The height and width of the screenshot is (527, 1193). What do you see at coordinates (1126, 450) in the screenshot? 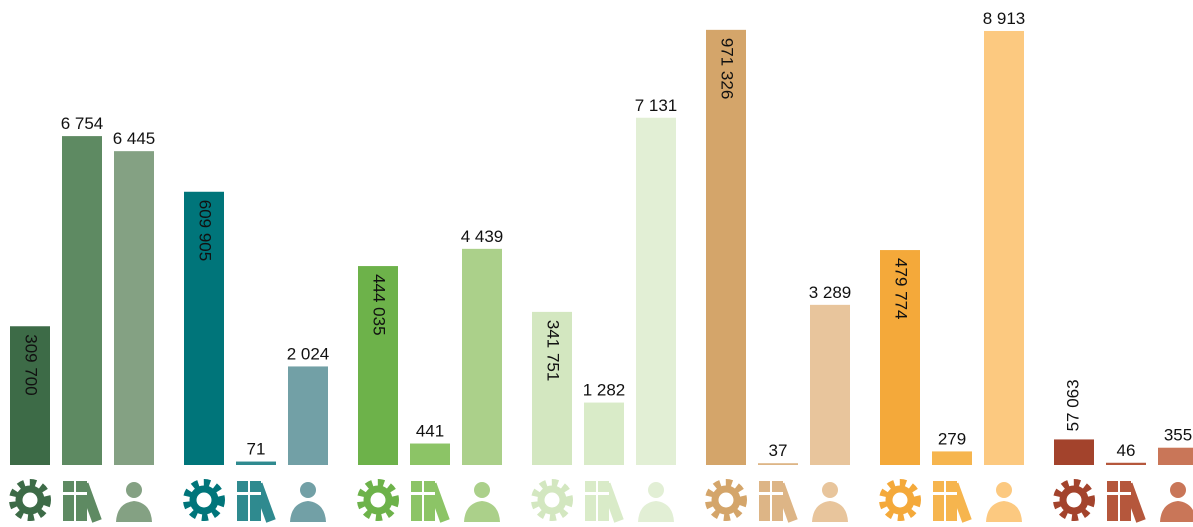
I see `value-label: 46` at bounding box center [1126, 450].